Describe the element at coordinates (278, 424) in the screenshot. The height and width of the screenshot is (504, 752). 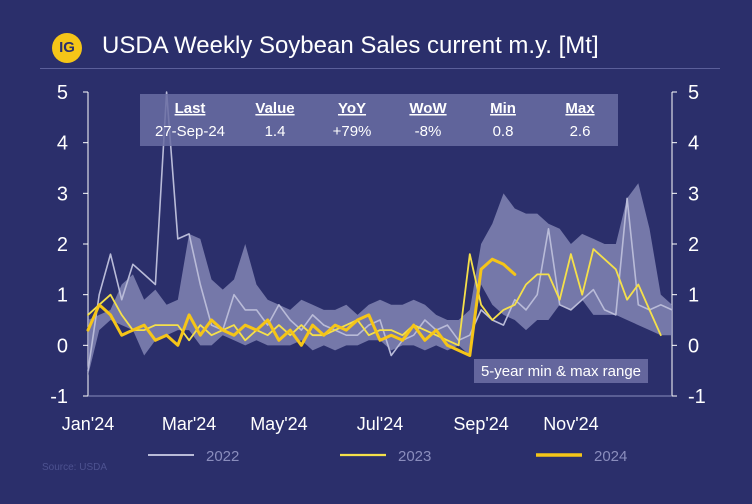
I see `x-tick-label: May'24` at that location.